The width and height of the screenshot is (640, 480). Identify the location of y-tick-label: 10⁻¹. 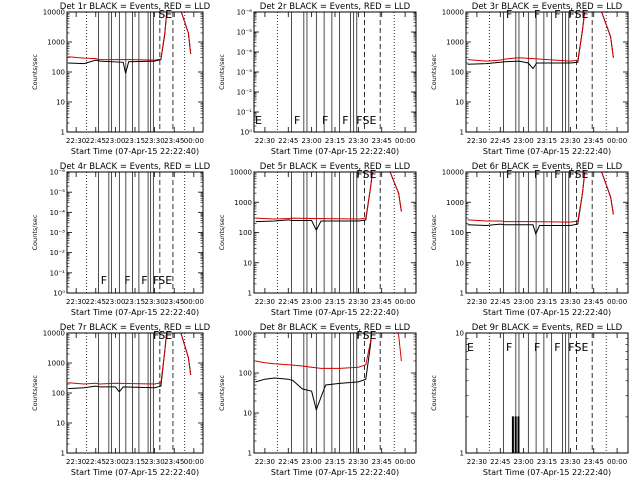
(245, 113).